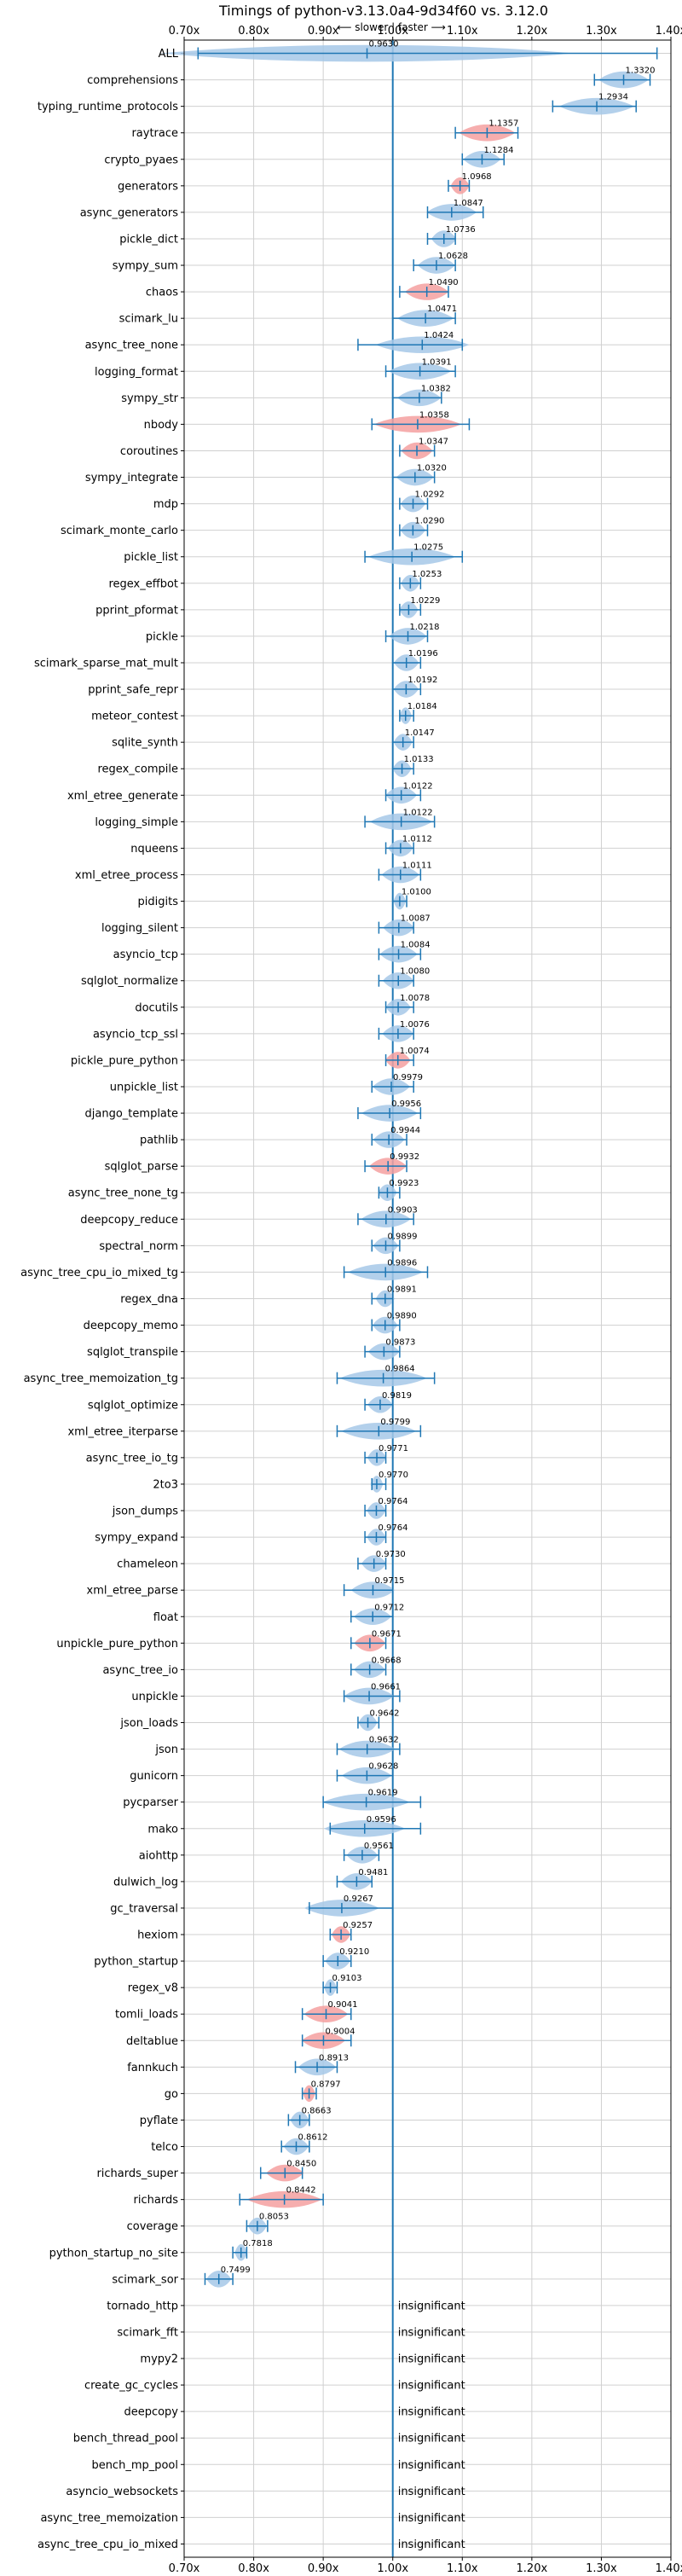 Image resolution: width=682 pixels, height=2576 pixels. I want to click on value-label: 0.8053, so click(274, 2217).